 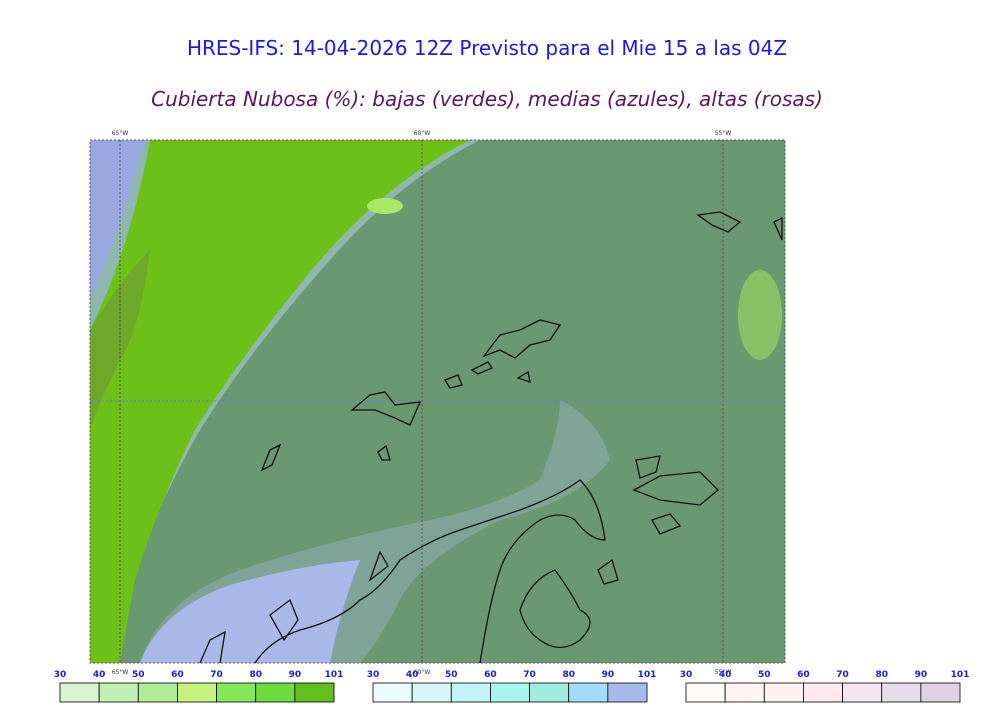 What do you see at coordinates (117, 220) in the screenshot?
I see `mid-cloud-nw` at bounding box center [117, 220].